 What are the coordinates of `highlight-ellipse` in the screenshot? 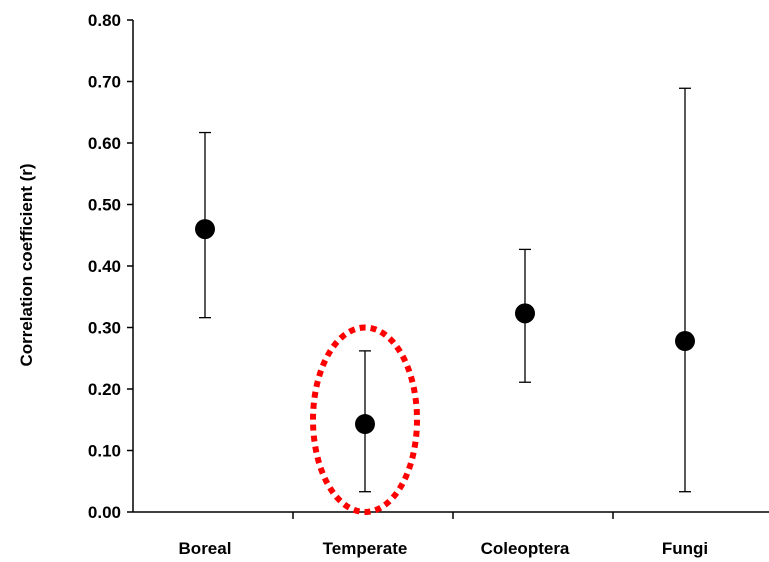 It's located at (365, 419).